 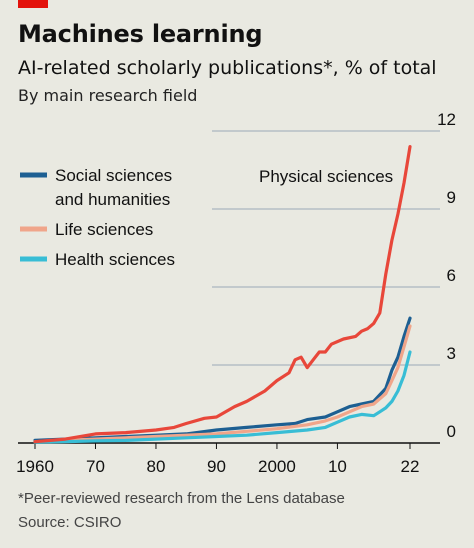 I want to click on legend-label: and humanities, so click(x=112, y=199).